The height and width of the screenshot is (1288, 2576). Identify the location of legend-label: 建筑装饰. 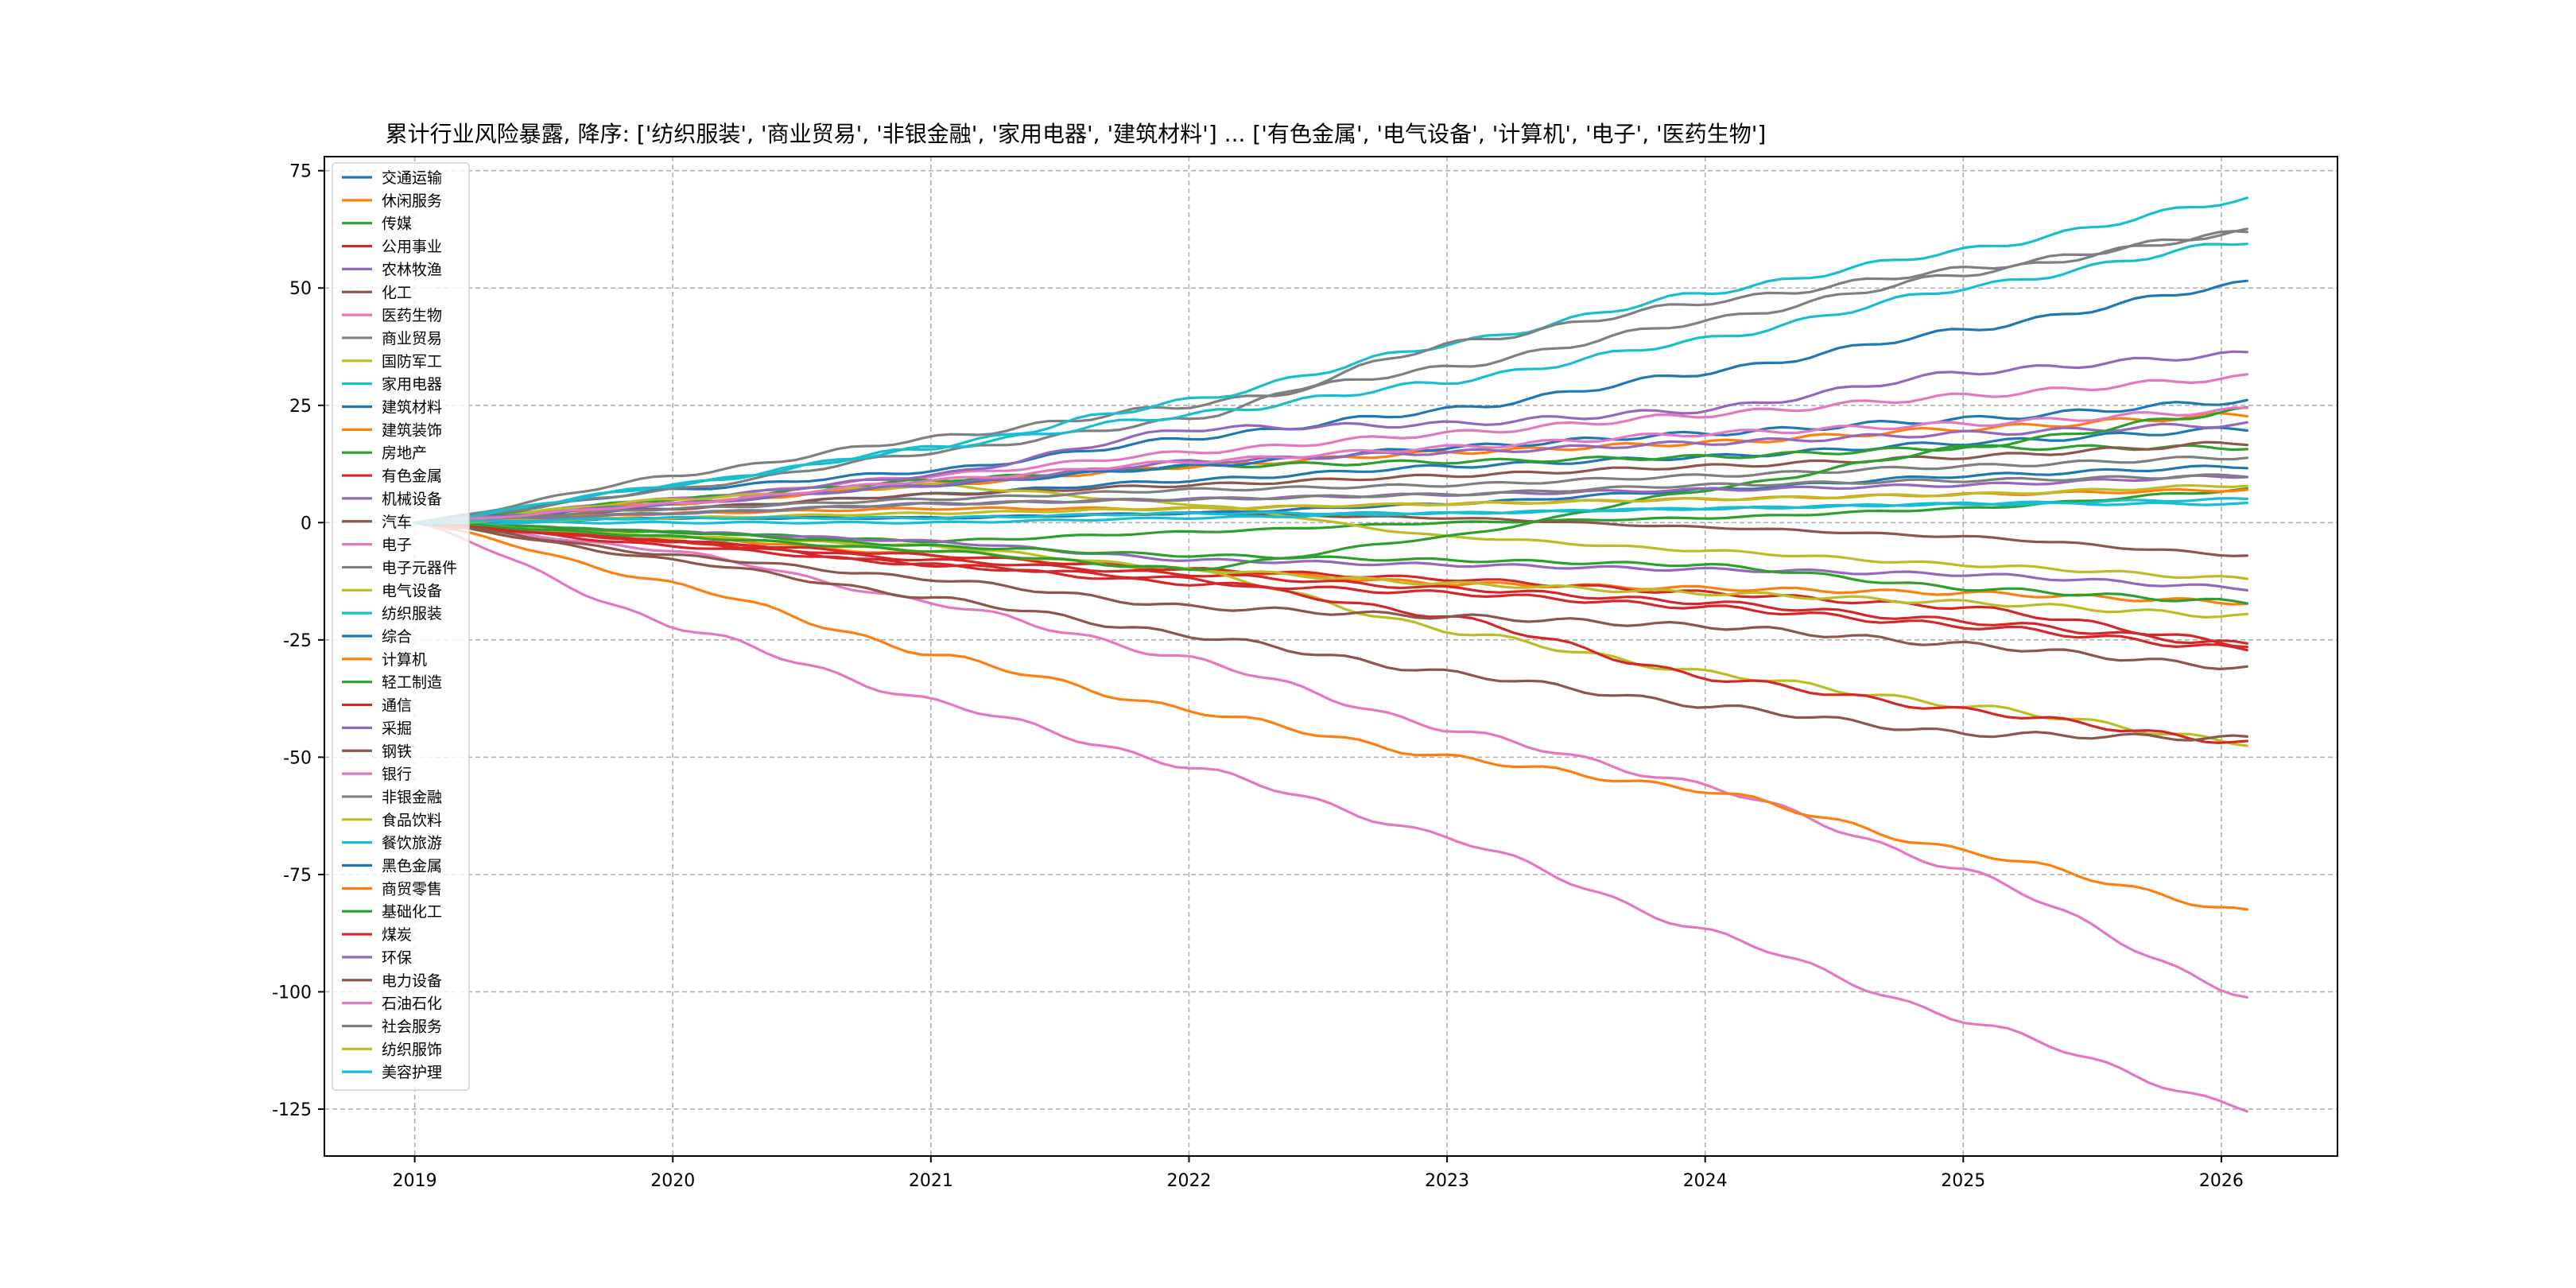
(412, 430).